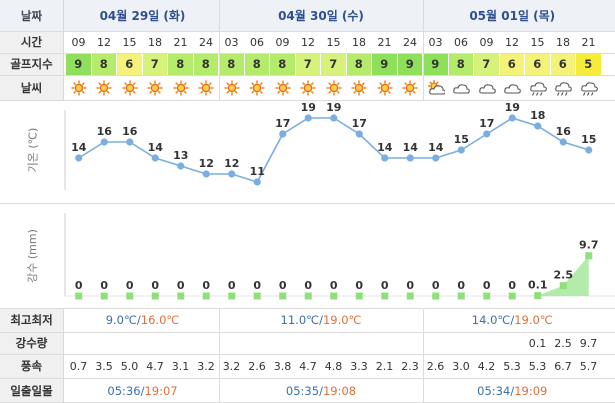 The height and width of the screenshot is (403, 615). Describe the element at coordinates (460, 64) in the screenshot. I see `golf-index-cell: 8` at that location.